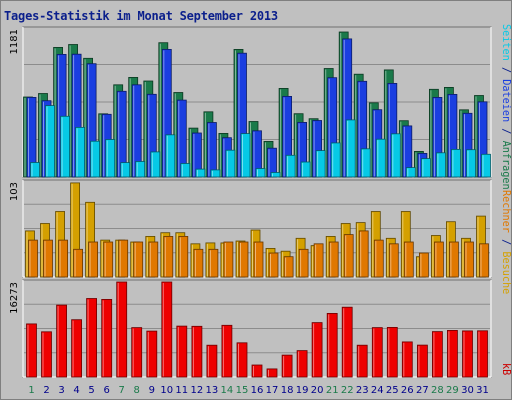  What do you see at coordinates (61, 390) in the screenshot?
I see `x-tick-label-day-3: 3` at bounding box center [61, 390].